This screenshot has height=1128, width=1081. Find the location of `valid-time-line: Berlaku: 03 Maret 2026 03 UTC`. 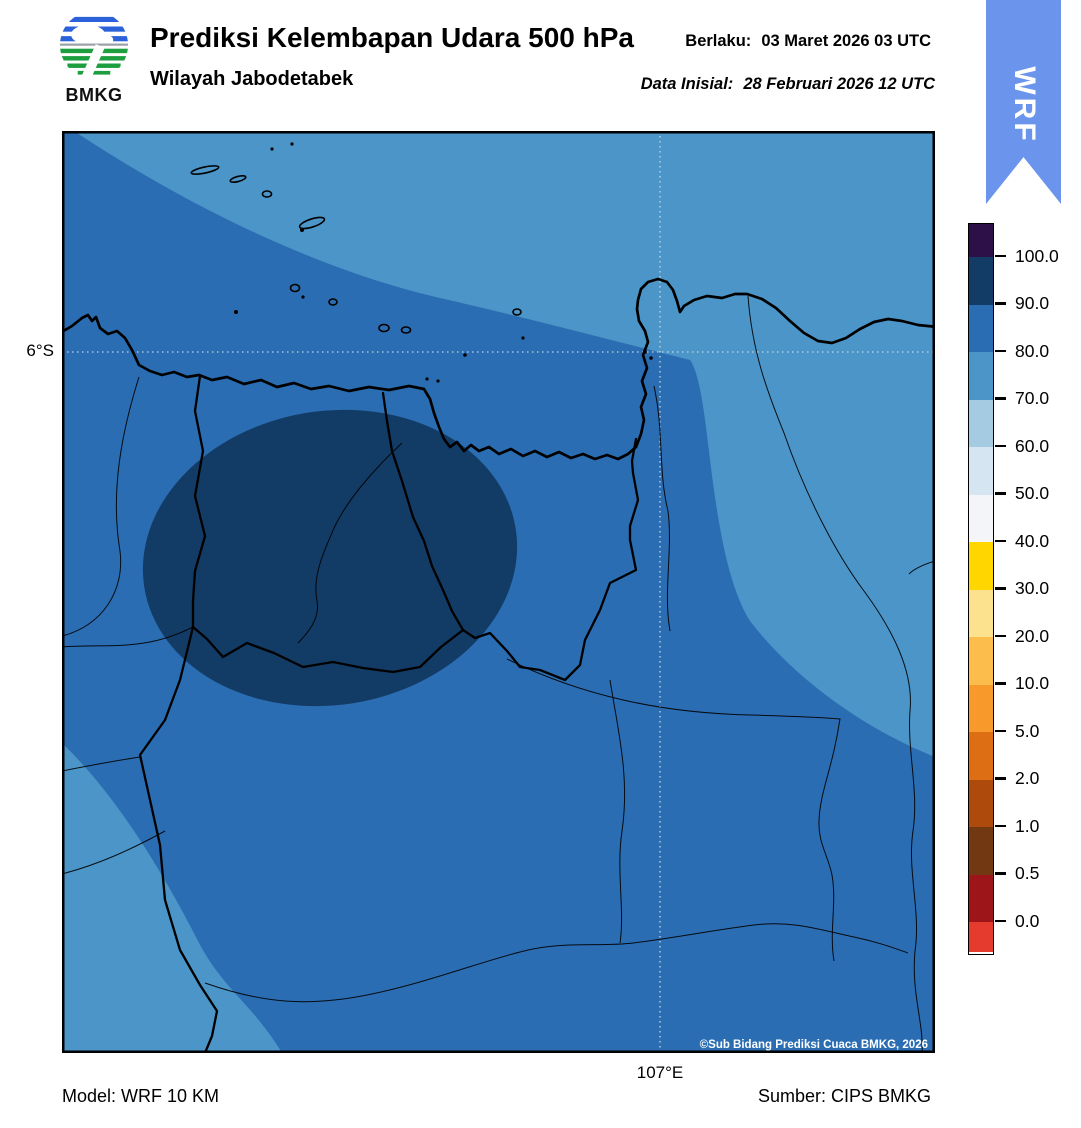

valid-time-line: Berlaku: 03 Maret 2026 03 UTC is located at coordinates (808, 41).